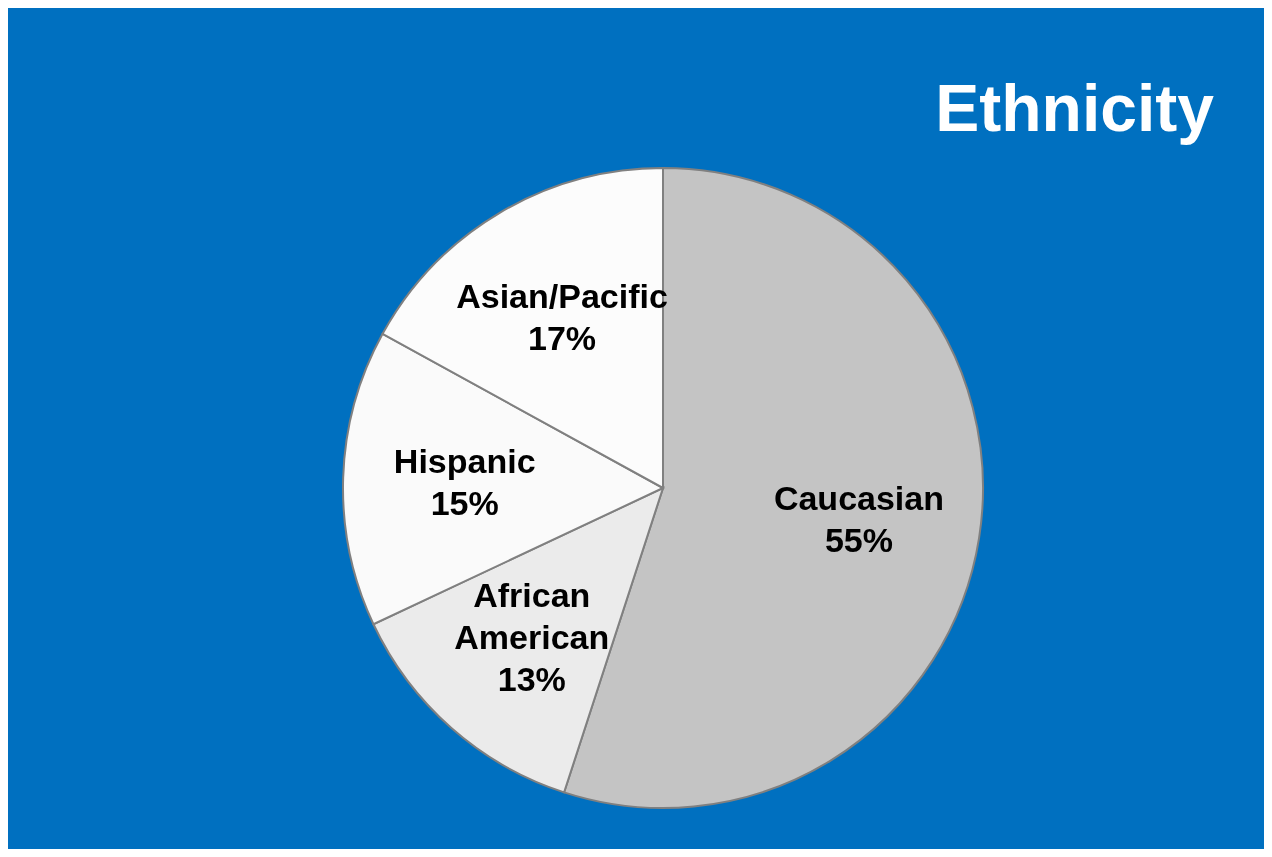 This screenshot has height=857, width=1272. I want to click on slice-label: Asian/Pacific, so click(562, 296).